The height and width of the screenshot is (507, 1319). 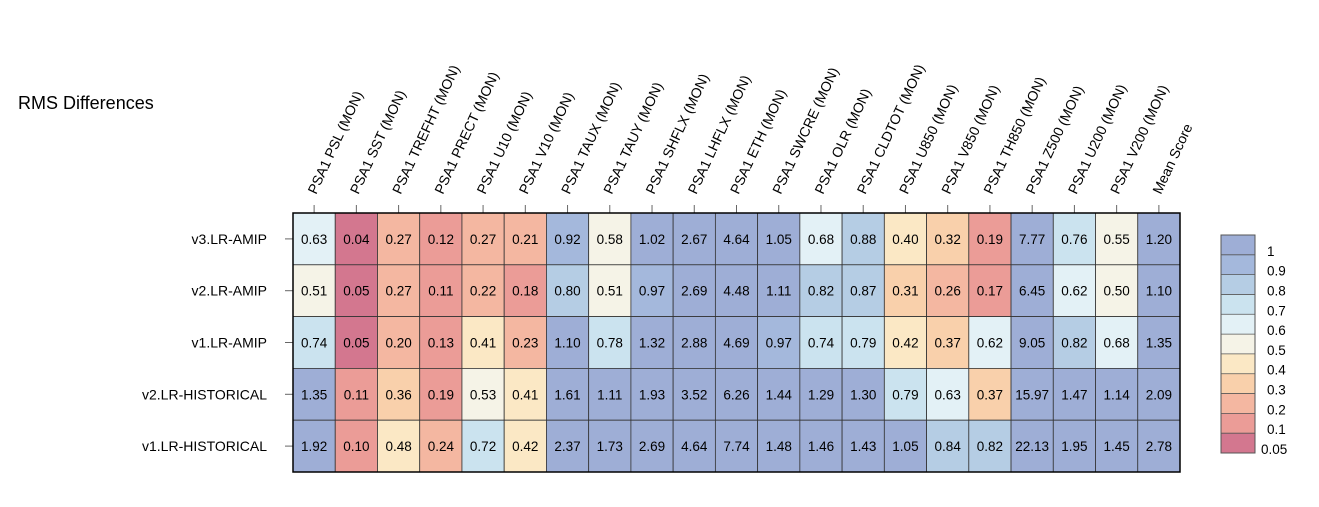 I want to click on row-label: v3.LR-AMIP, so click(x=229, y=239).